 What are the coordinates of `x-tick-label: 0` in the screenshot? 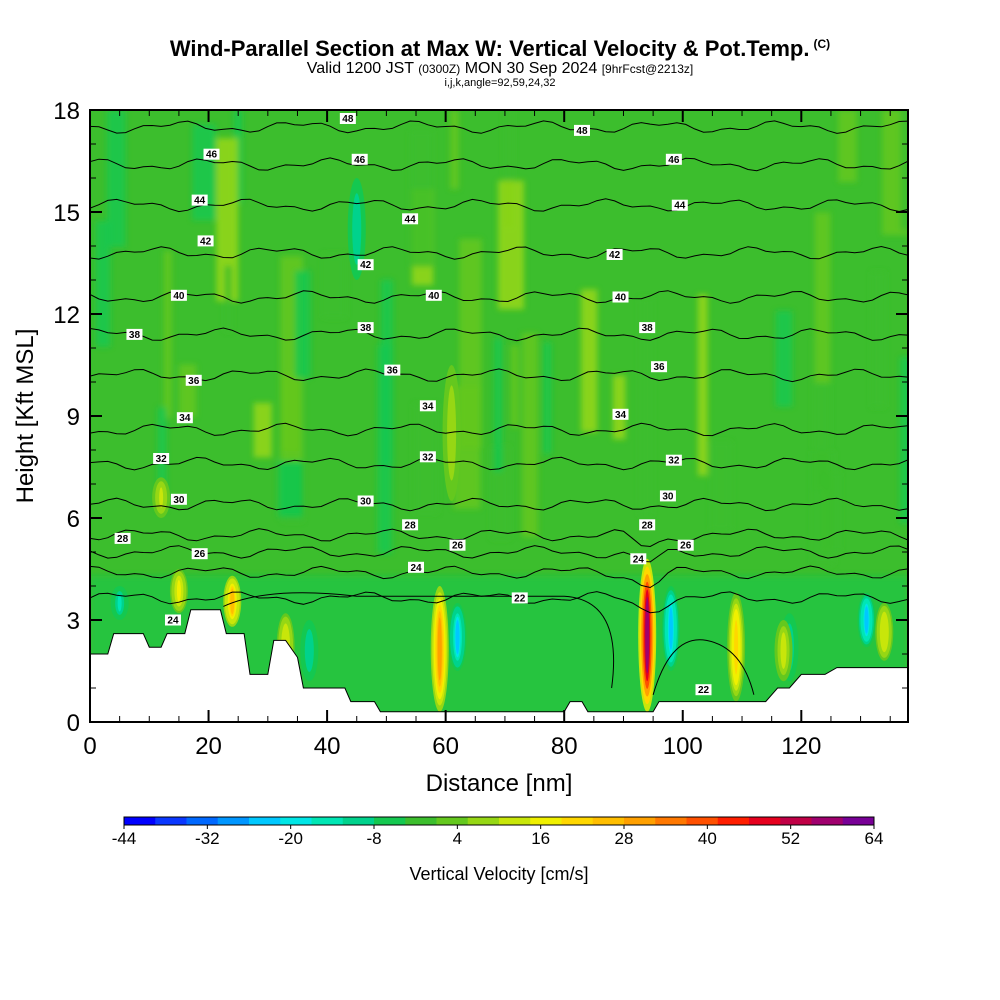 It's located at (89, 746).